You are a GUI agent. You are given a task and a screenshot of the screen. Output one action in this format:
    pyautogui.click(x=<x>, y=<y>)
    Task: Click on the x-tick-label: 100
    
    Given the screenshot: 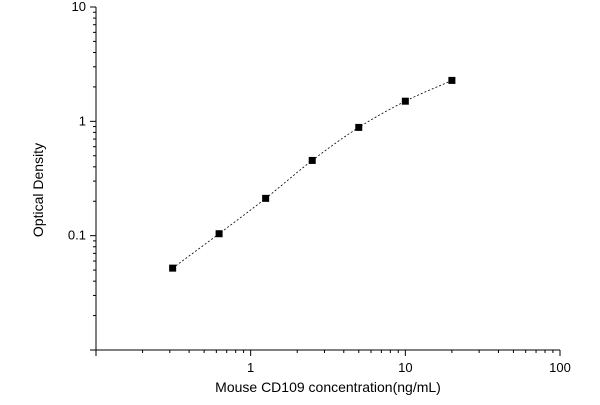 What is the action you would take?
    pyautogui.click(x=560, y=367)
    